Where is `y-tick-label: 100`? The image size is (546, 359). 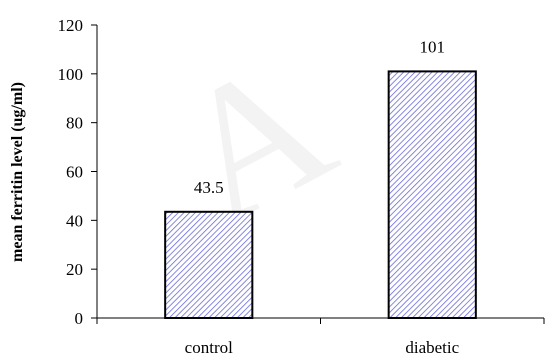
y-tick-label: 100 is located at coordinates (71, 74).